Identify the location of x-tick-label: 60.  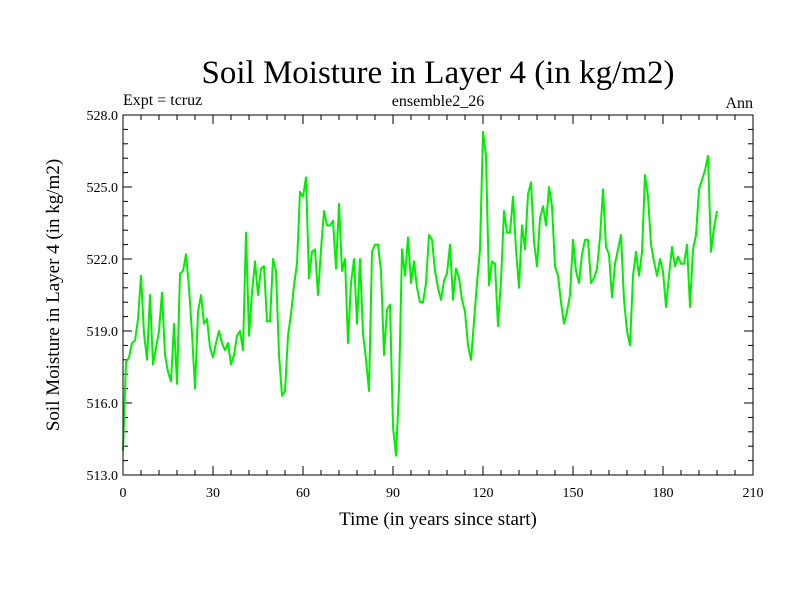
(303, 493).